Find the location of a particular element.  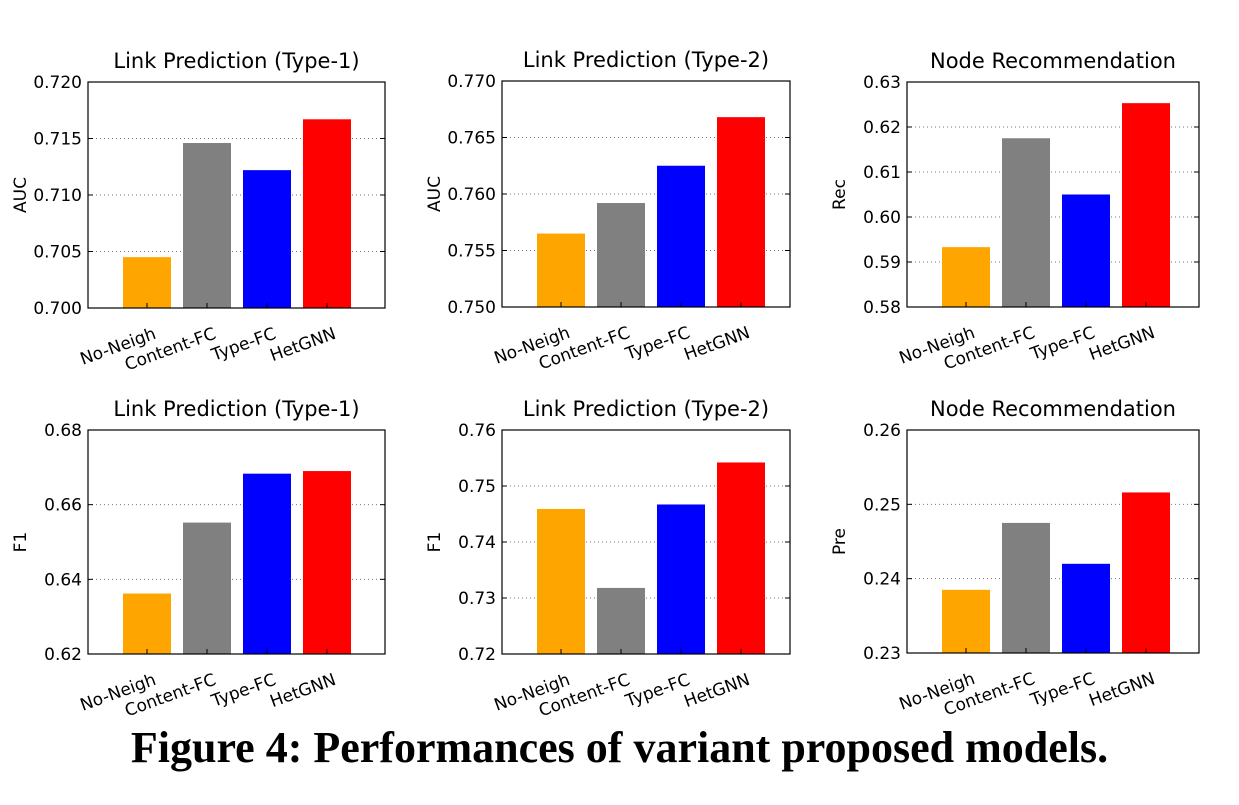

chart-6-axes-frame is located at coordinates (1053, 541).